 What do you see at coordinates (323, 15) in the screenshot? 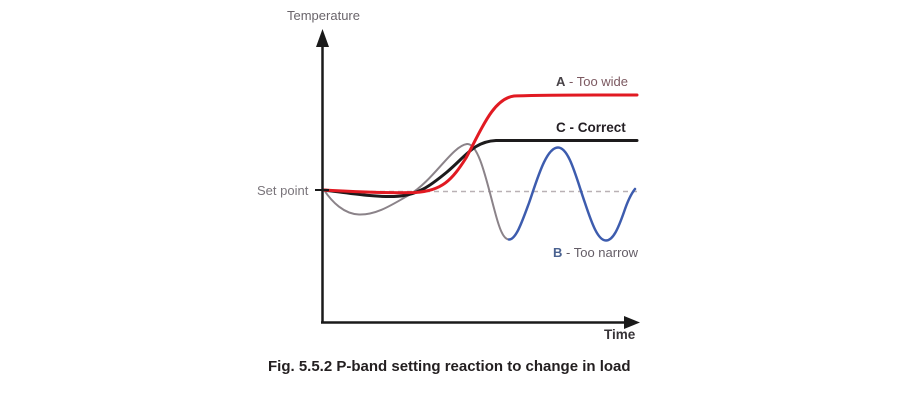
I see `y-axis-label: Temperature` at bounding box center [323, 15].